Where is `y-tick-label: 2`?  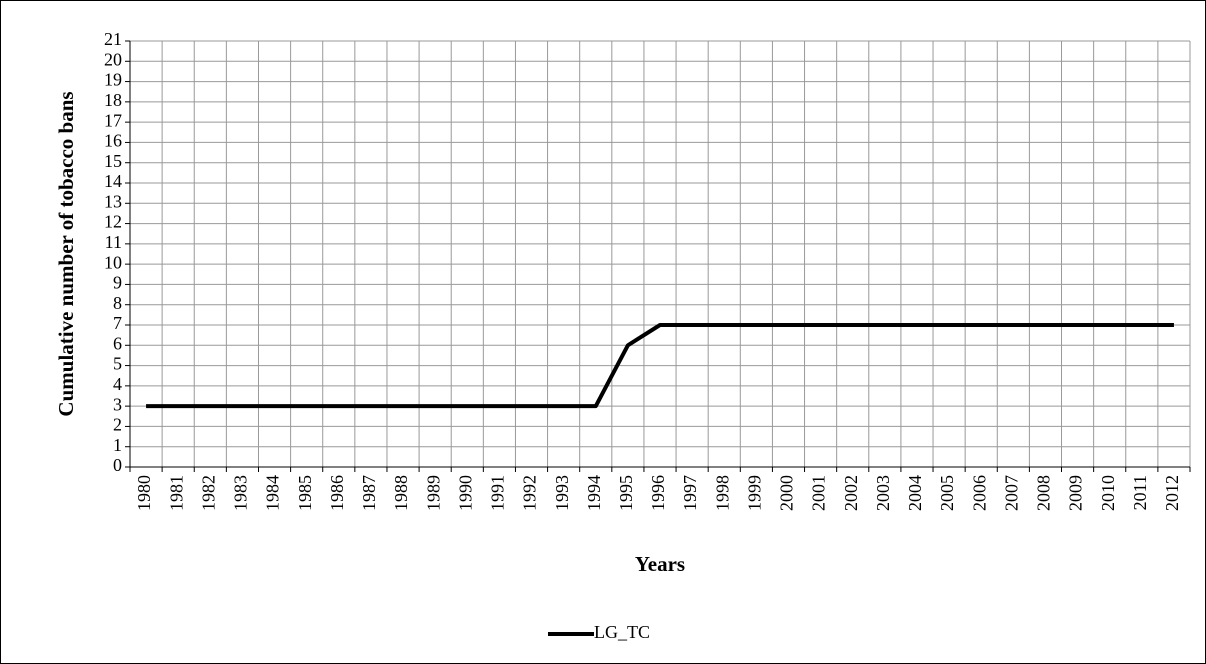 y-tick-label: 2 is located at coordinates (117, 425).